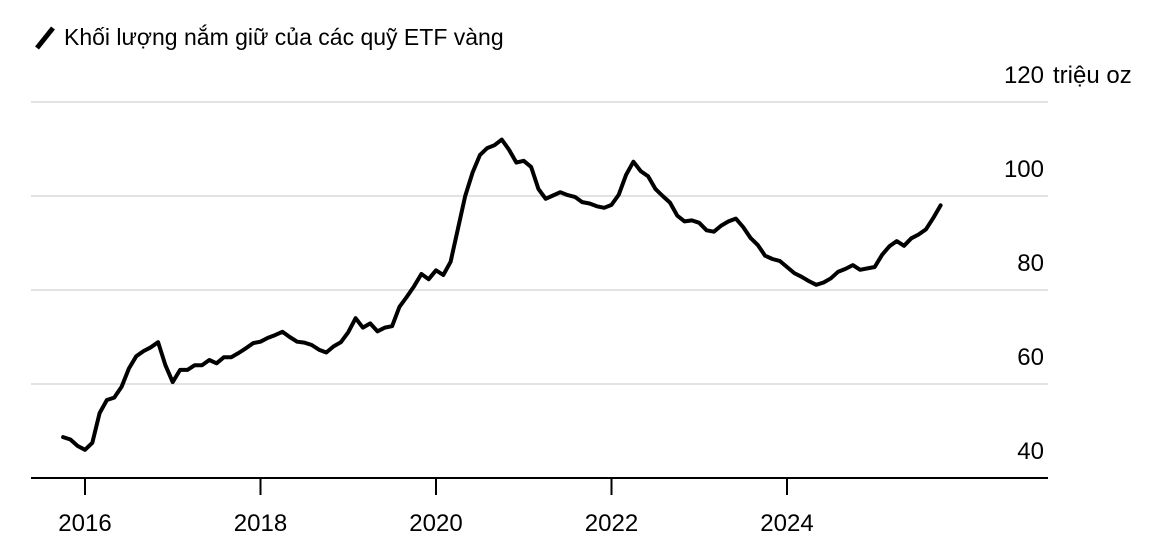  I want to click on x-tick-label: 2020, so click(435, 523).